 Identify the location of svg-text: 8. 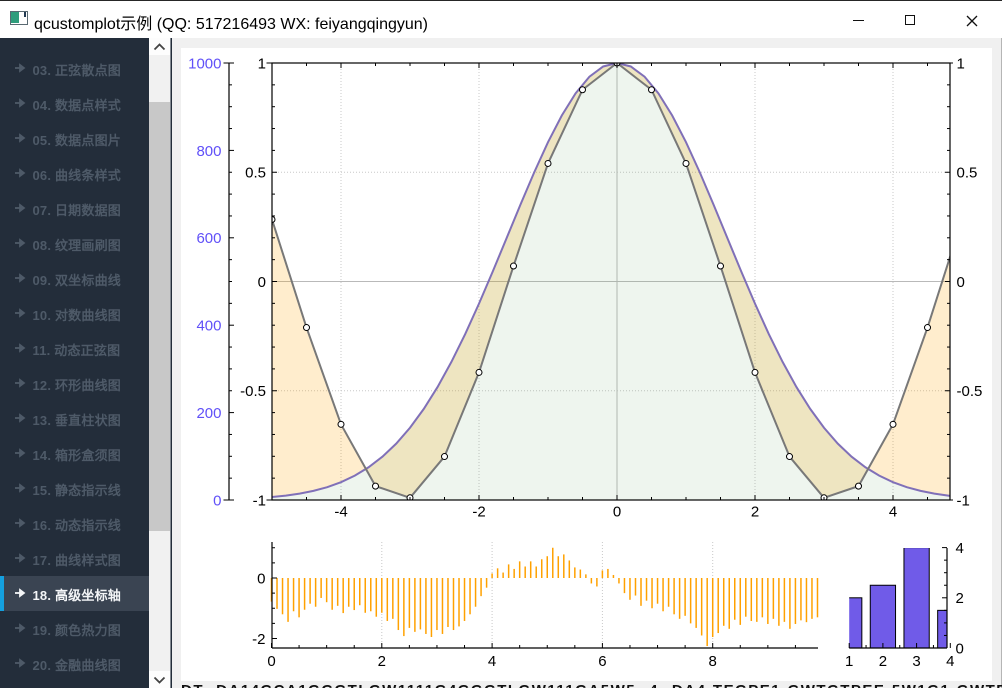
(713, 661).